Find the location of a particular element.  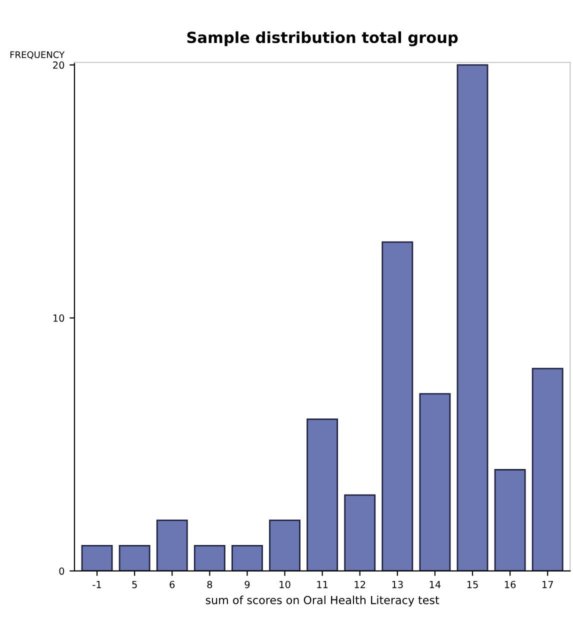

x-tick-label: 14 is located at coordinates (435, 584).